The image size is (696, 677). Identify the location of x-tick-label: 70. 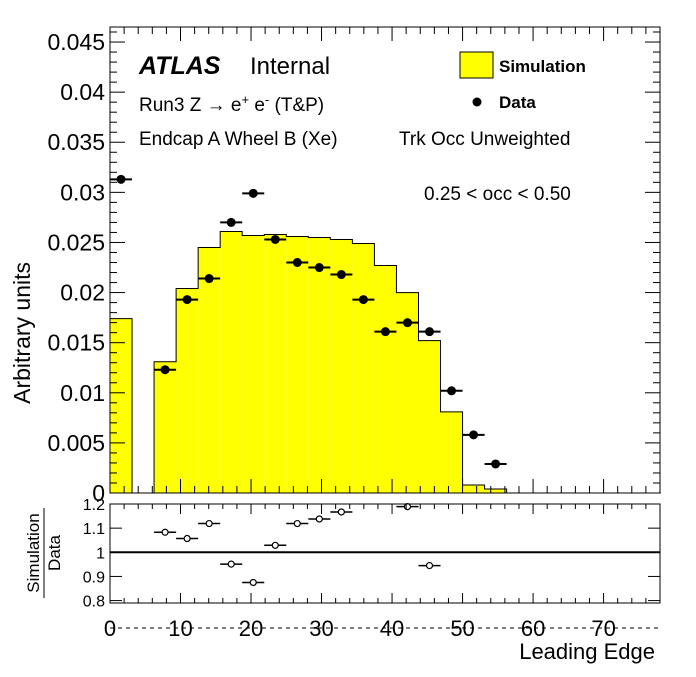
(603, 628).